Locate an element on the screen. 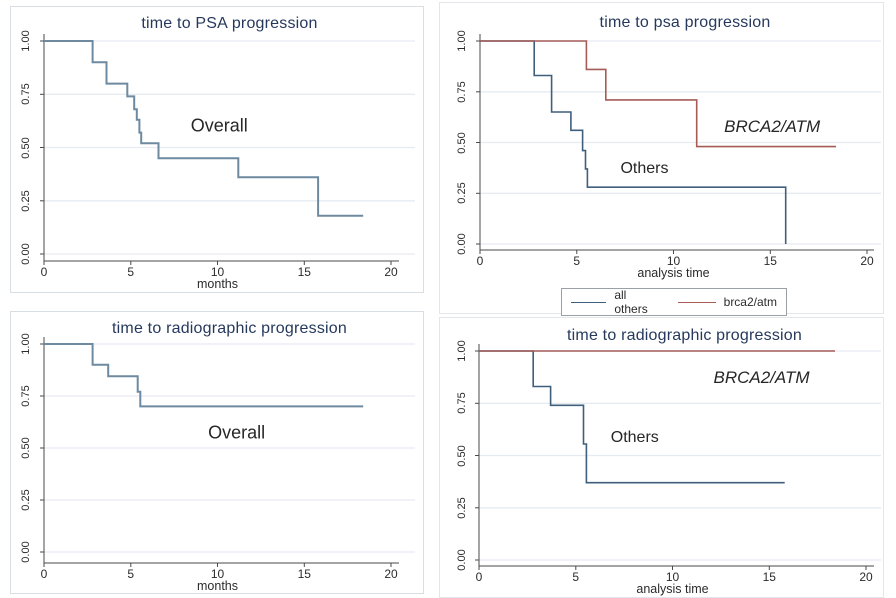 This screenshot has height=598, width=896. legend-label: all others is located at coordinates (631, 302).